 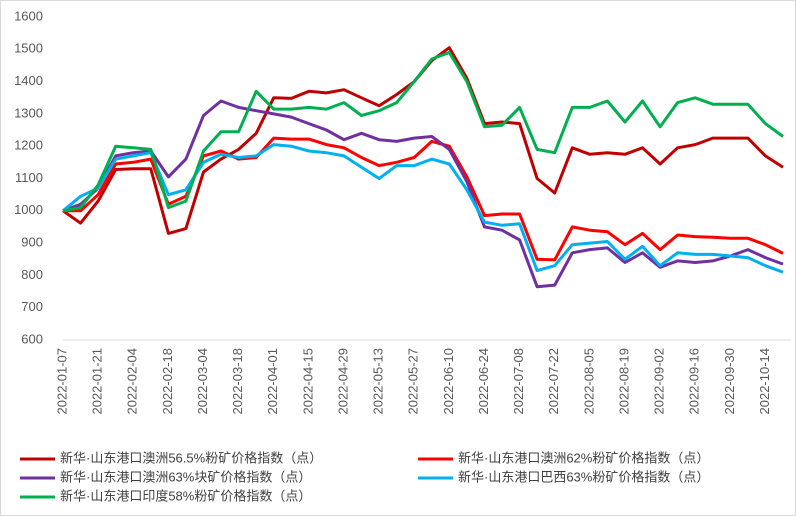 I want to click on x-tick-label: 2022-03-04, so click(x=202, y=381).